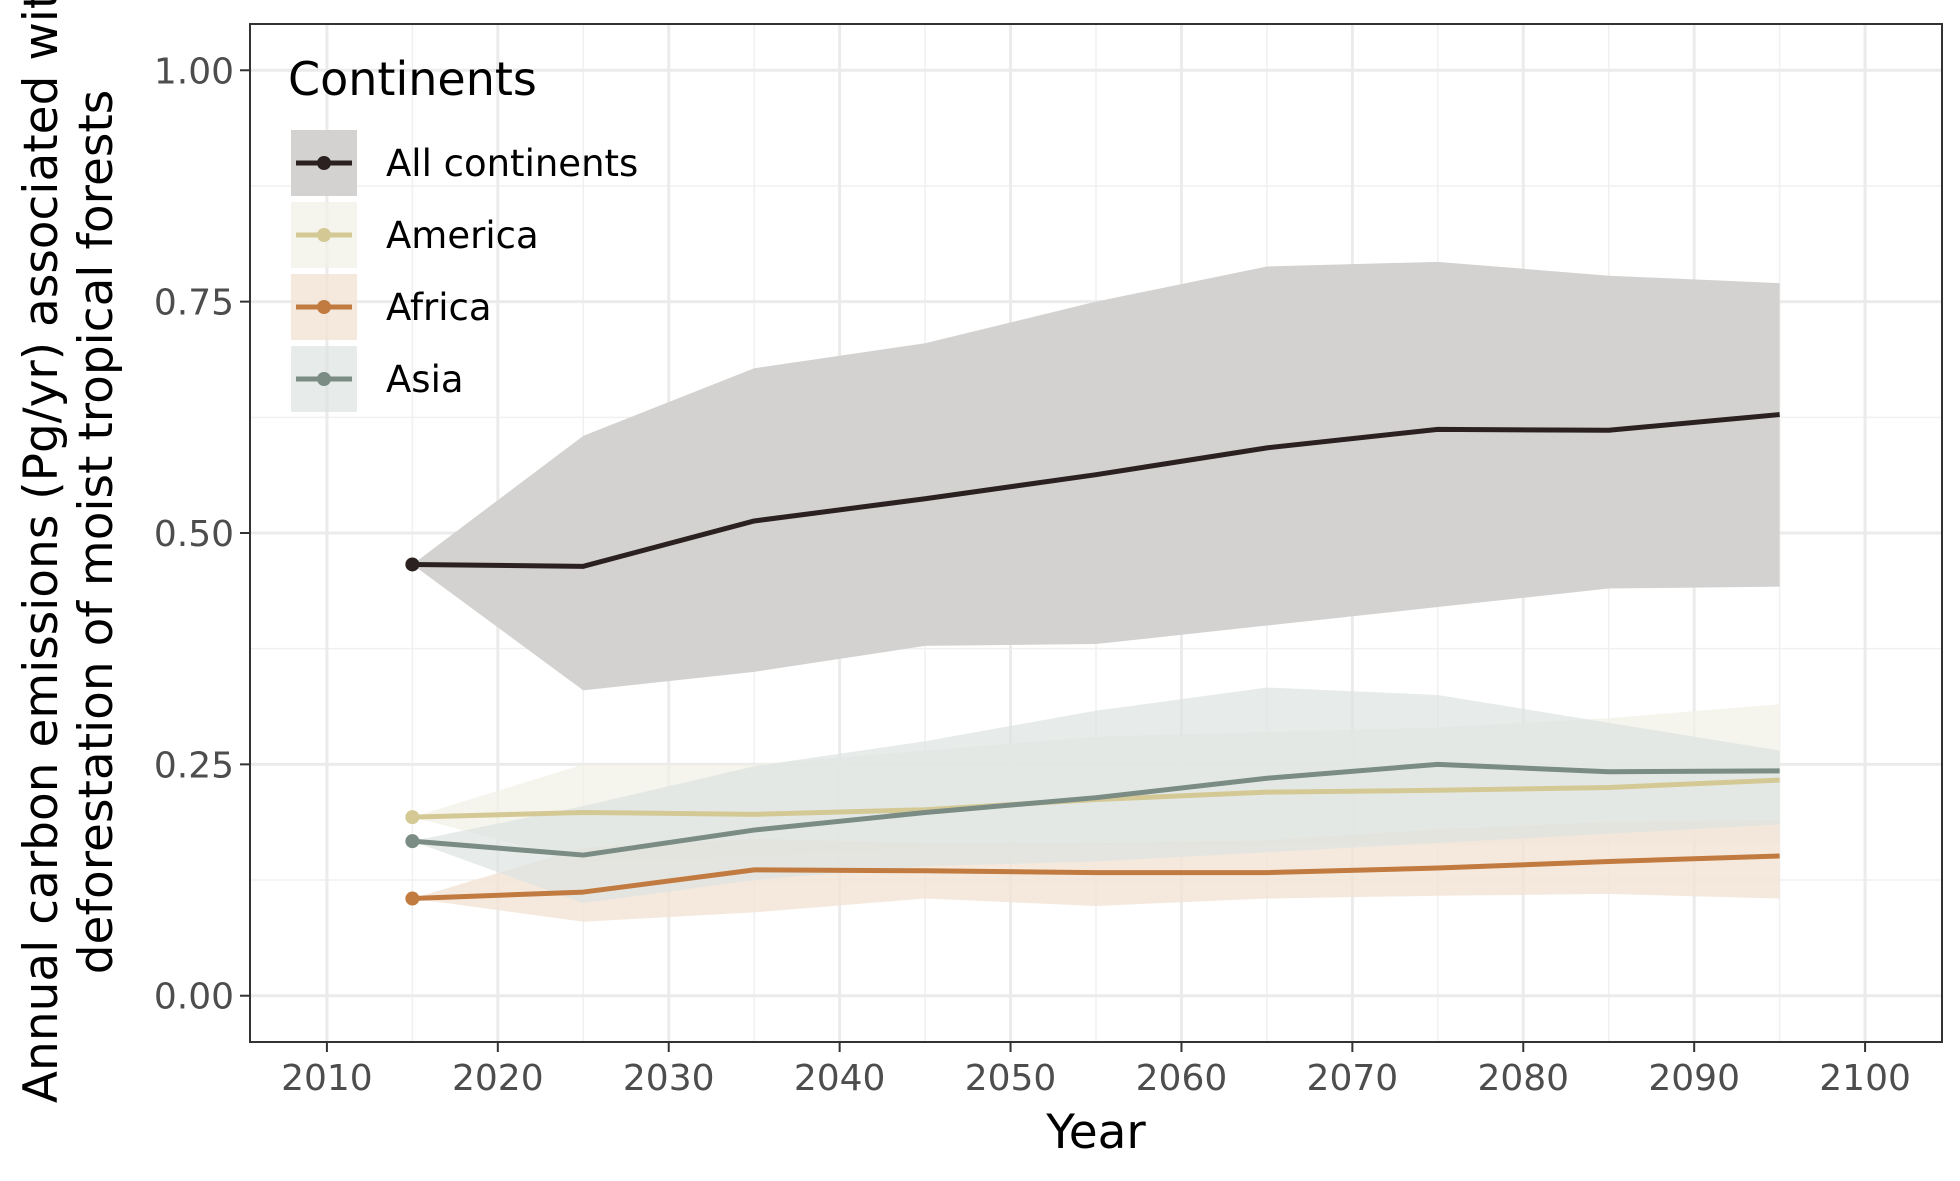 Image resolution: width=1960 pixels, height=1181 pixels. Describe the element at coordinates (194, 303) in the screenshot. I see `y-tick-label: 0.75` at that location.